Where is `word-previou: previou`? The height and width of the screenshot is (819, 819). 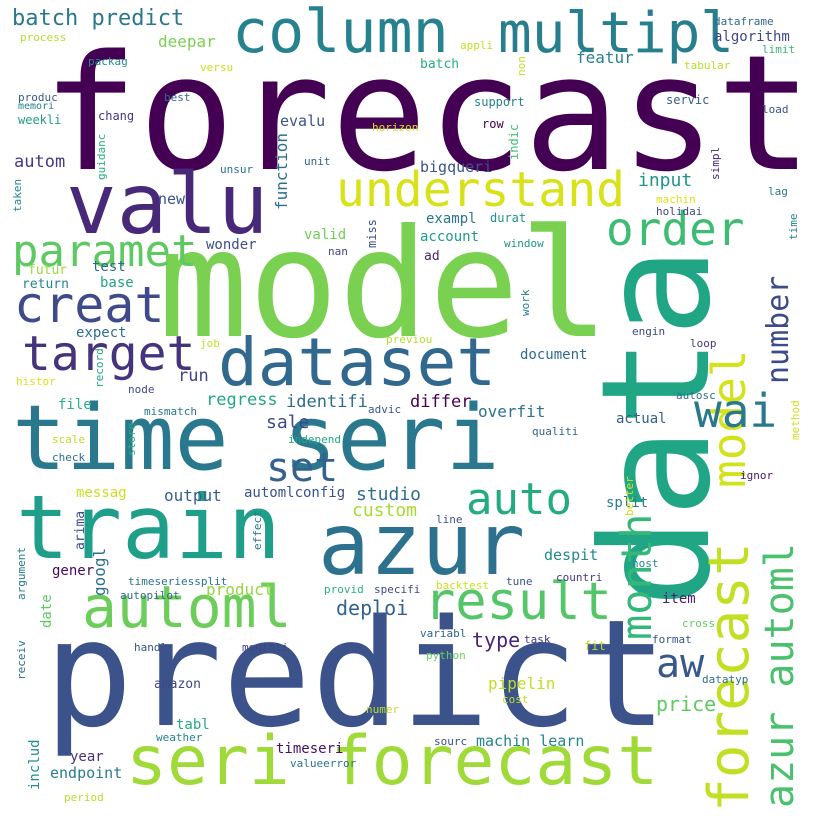 word-previou: previou is located at coordinates (409, 339).